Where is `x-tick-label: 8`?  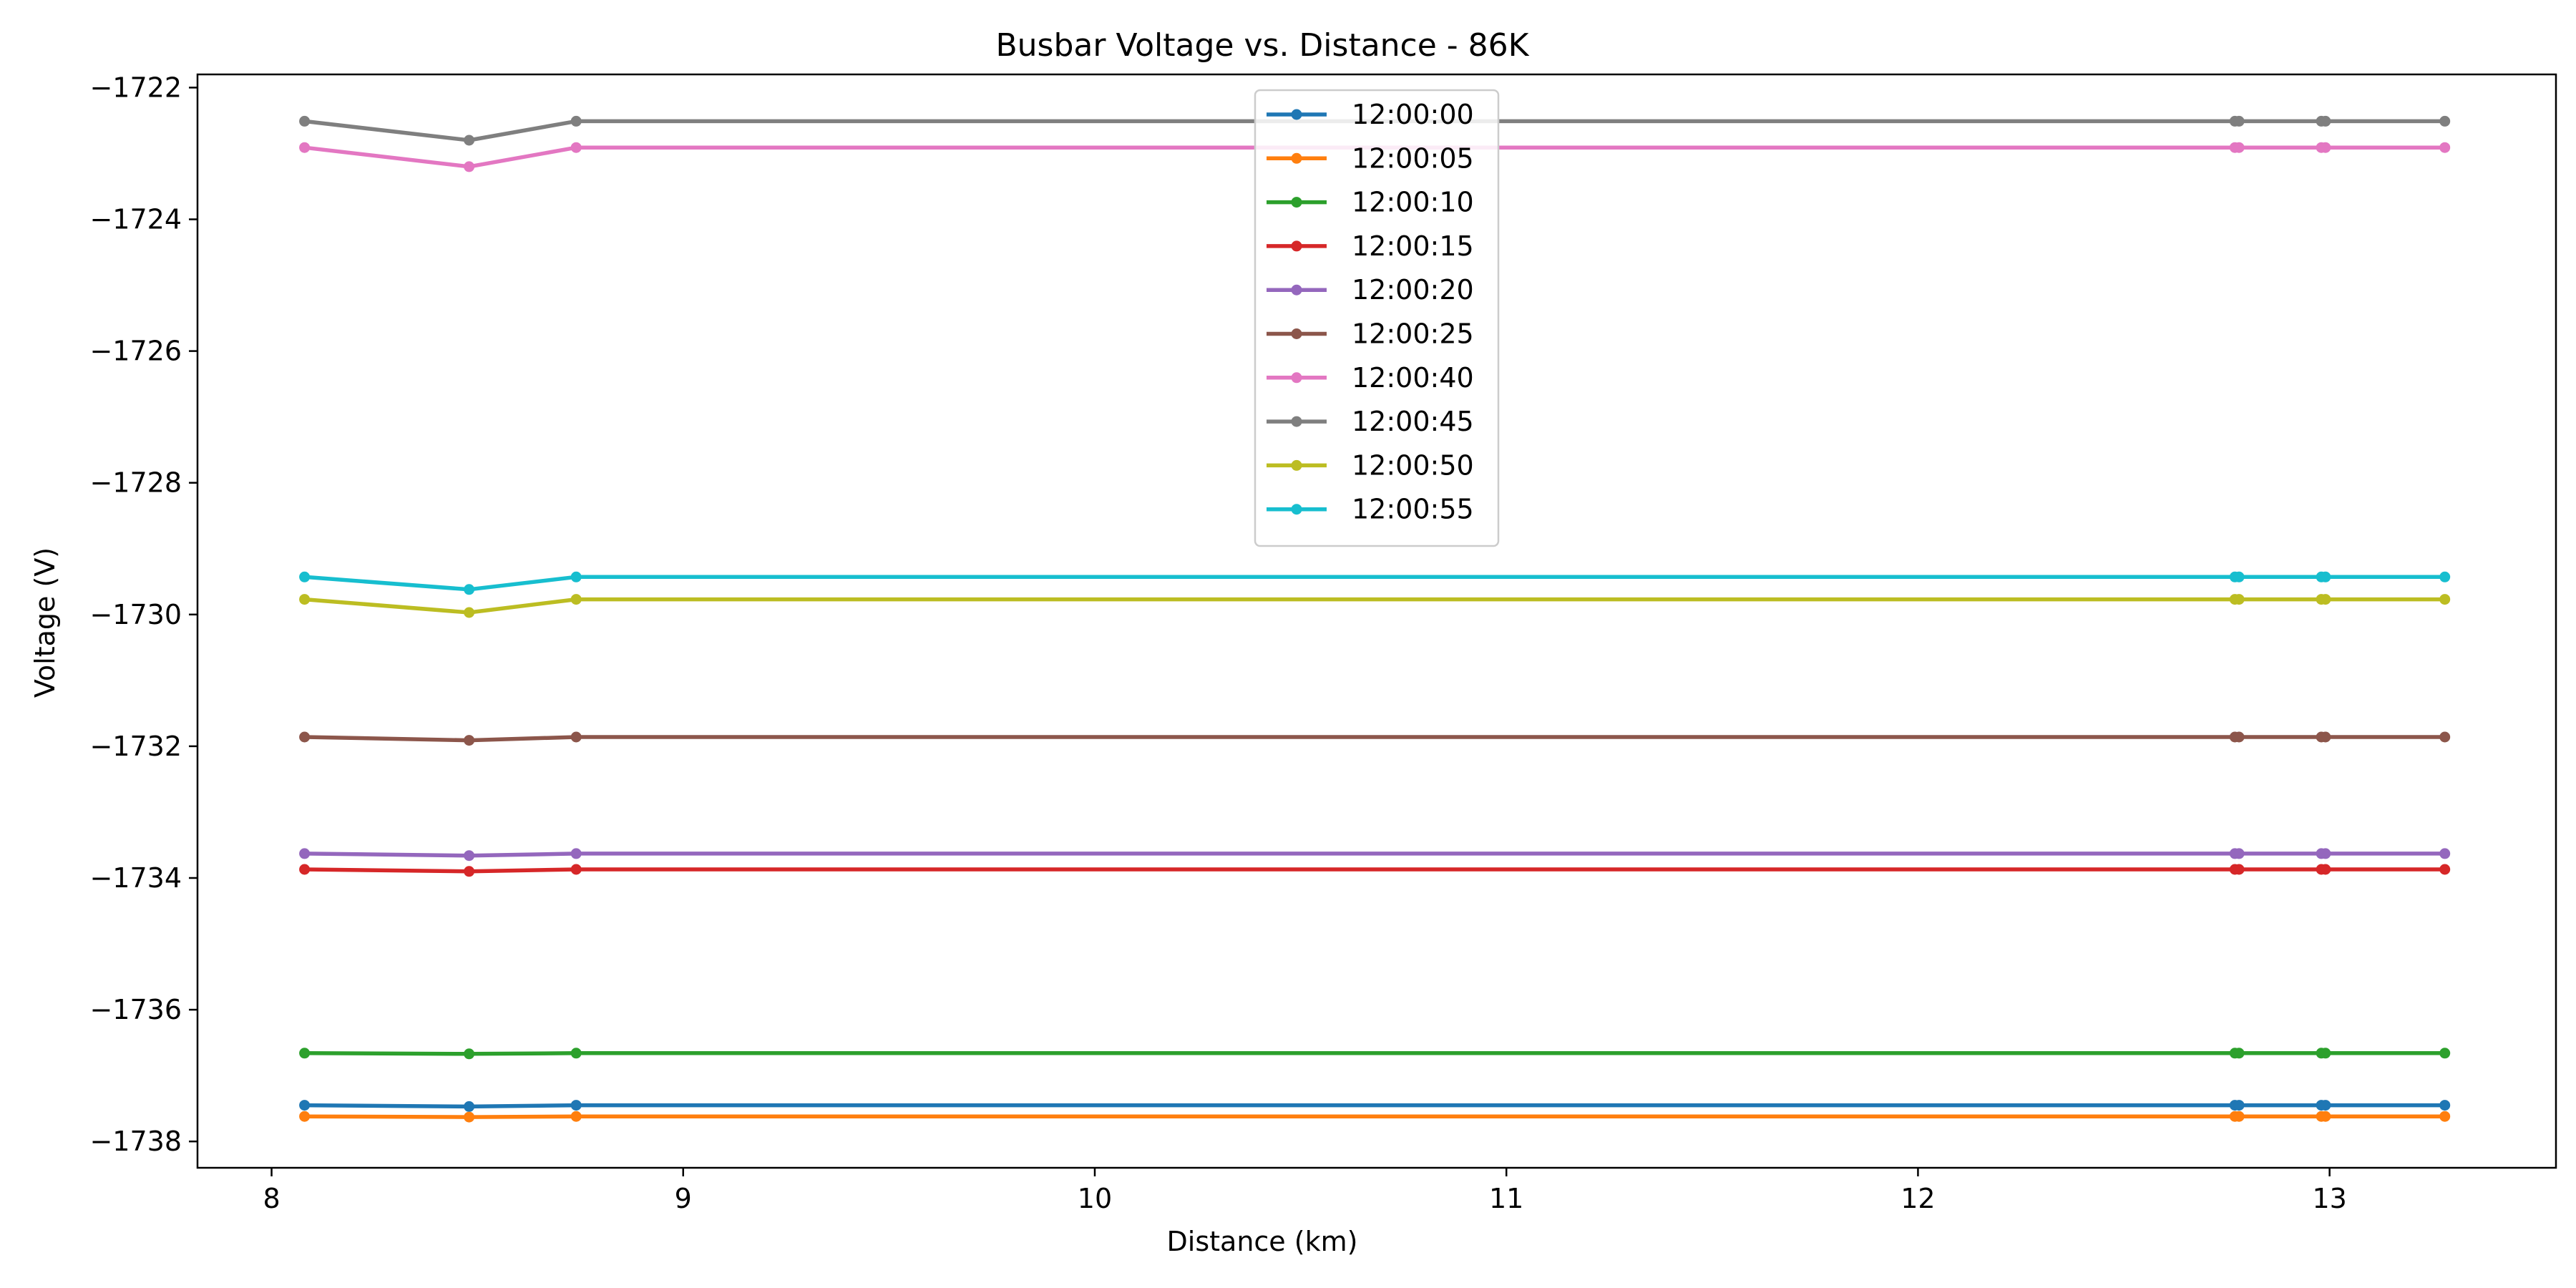
x-tick-label: 8 is located at coordinates (271, 1198).